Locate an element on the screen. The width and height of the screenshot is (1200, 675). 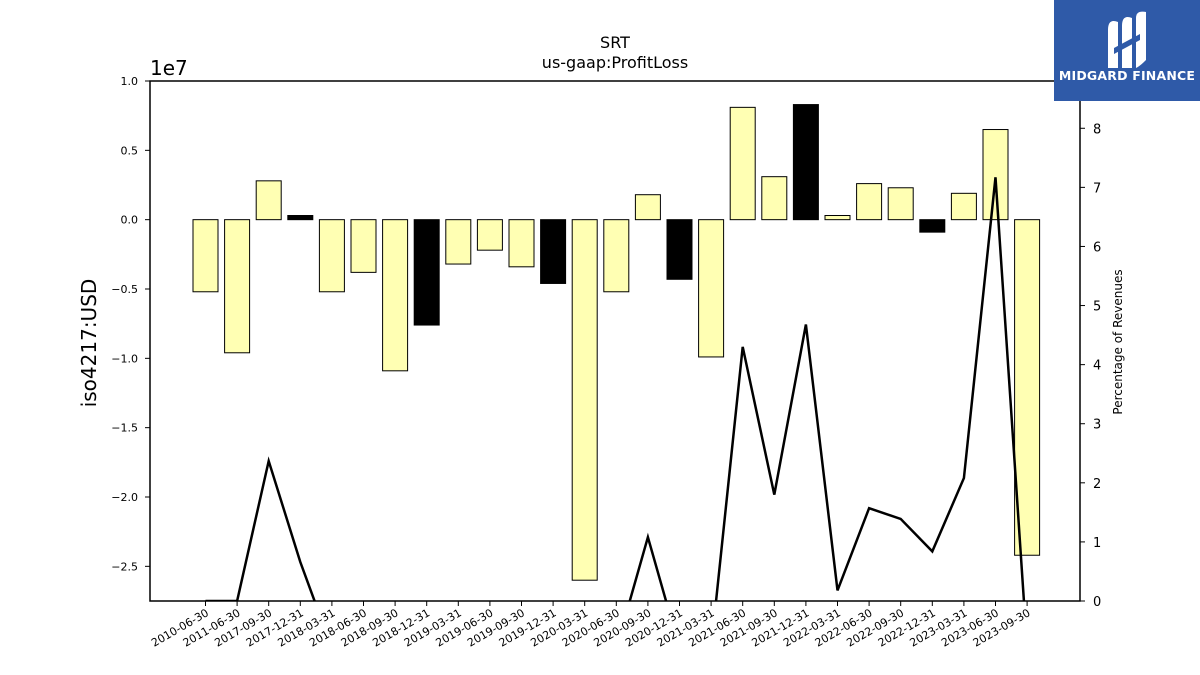
y2-tick-label: 6 is located at coordinates (1097, 247).